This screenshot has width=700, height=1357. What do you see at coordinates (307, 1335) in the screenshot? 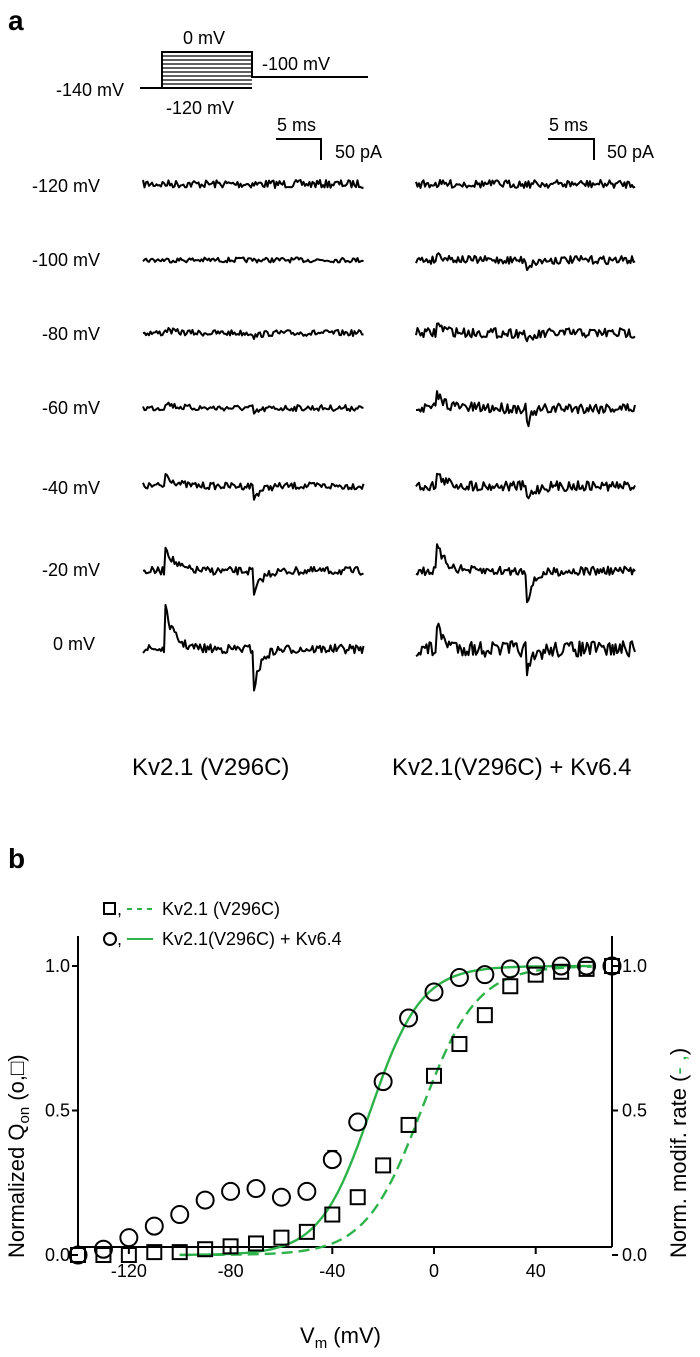
I see `x-axis-label-main: V` at bounding box center [307, 1335].